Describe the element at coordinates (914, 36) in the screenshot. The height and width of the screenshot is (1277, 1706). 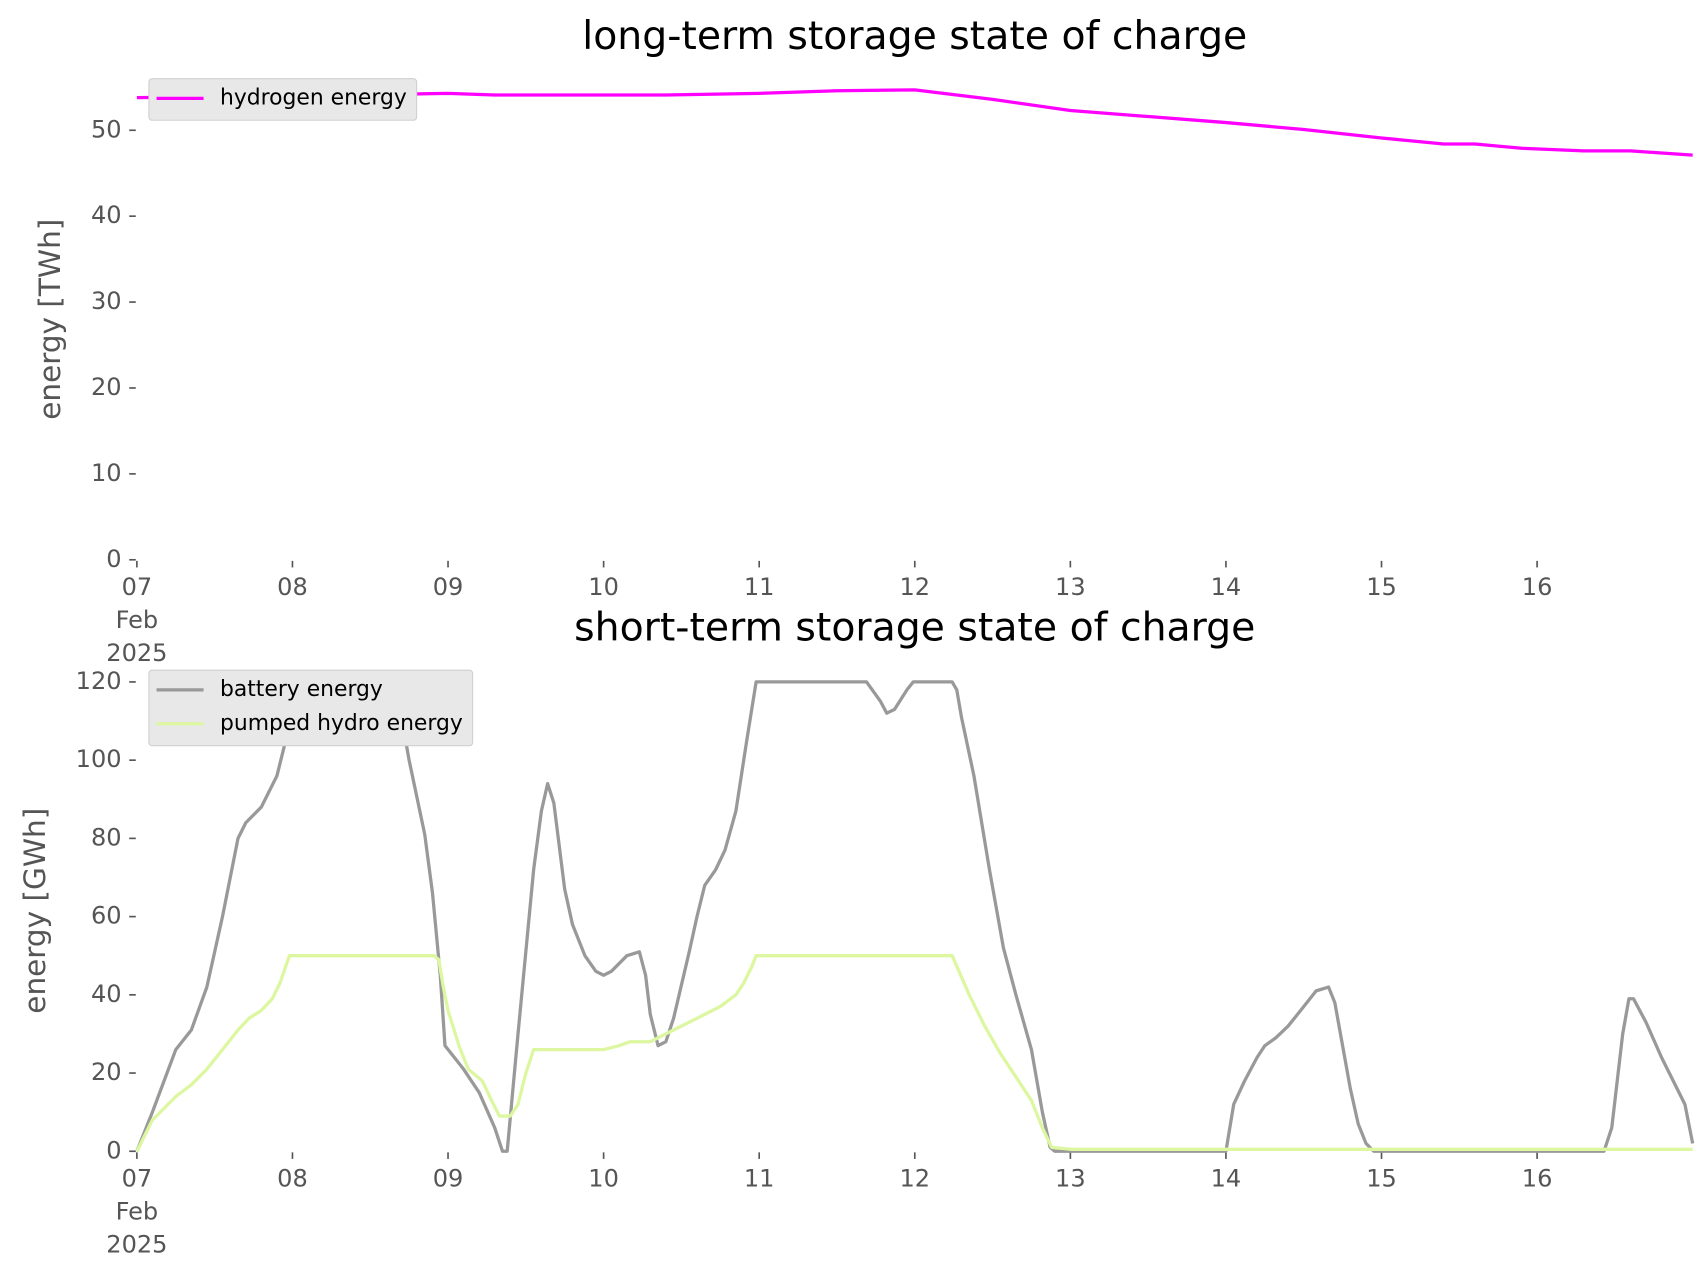
I see `chart-title: long-term storage state of charge` at that location.